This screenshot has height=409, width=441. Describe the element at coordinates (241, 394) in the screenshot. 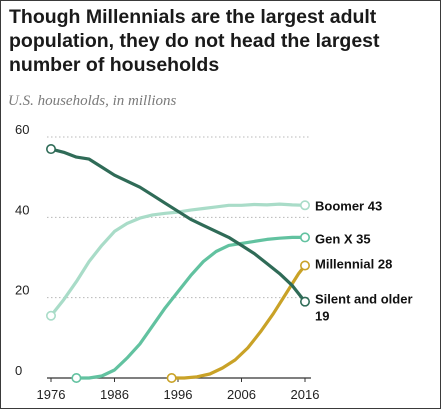

I see `x-tick-label: 2006` at that location.